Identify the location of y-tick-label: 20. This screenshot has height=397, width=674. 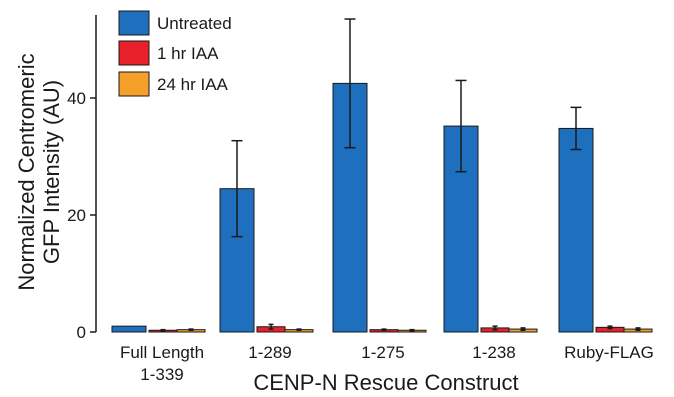
(76, 215).